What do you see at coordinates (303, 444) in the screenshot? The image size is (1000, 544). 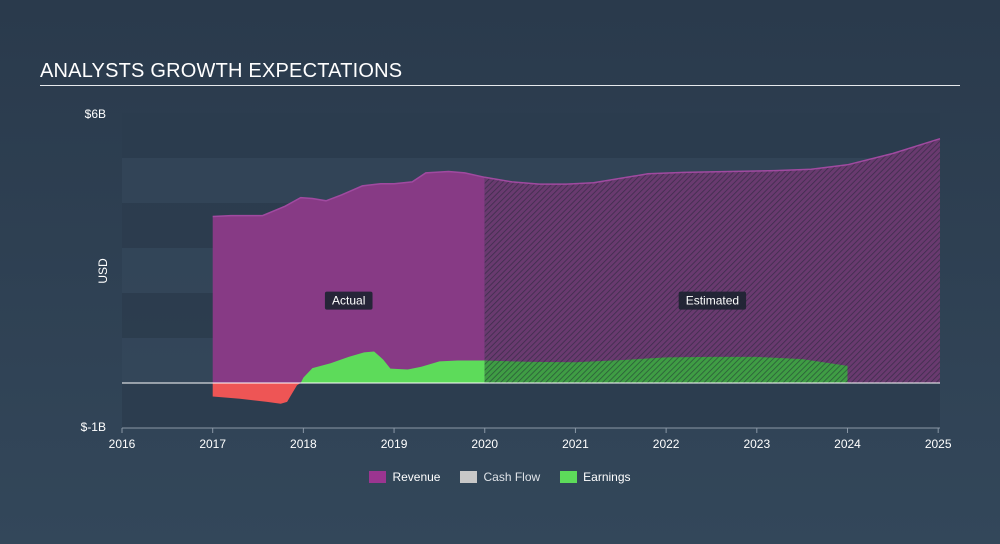 I see `x-tick-label: 2018` at bounding box center [303, 444].